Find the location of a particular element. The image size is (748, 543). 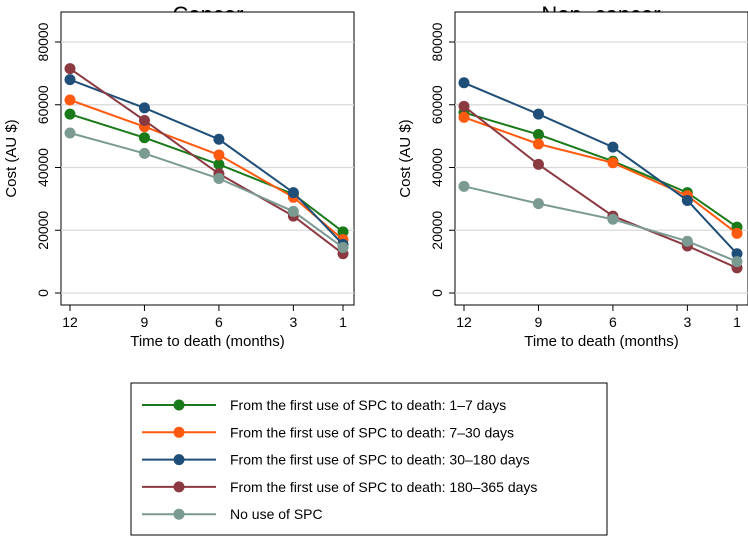

x-tick-label-non-cancer-2: 6 is located at coordinates (613, 322).